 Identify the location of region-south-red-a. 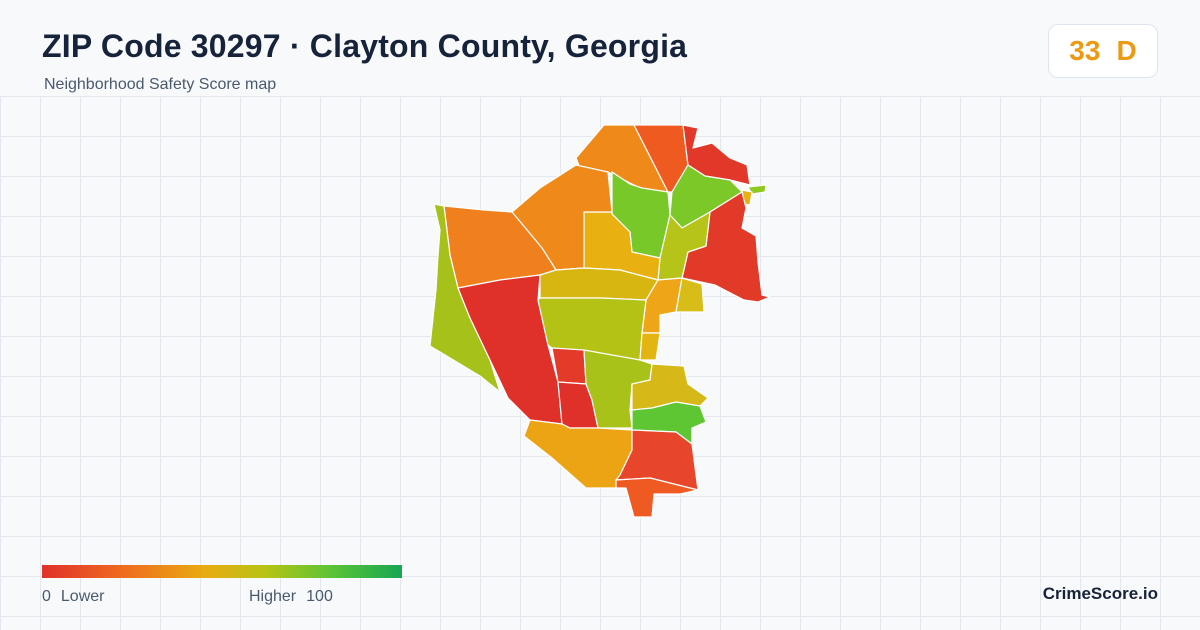
(569, 366).